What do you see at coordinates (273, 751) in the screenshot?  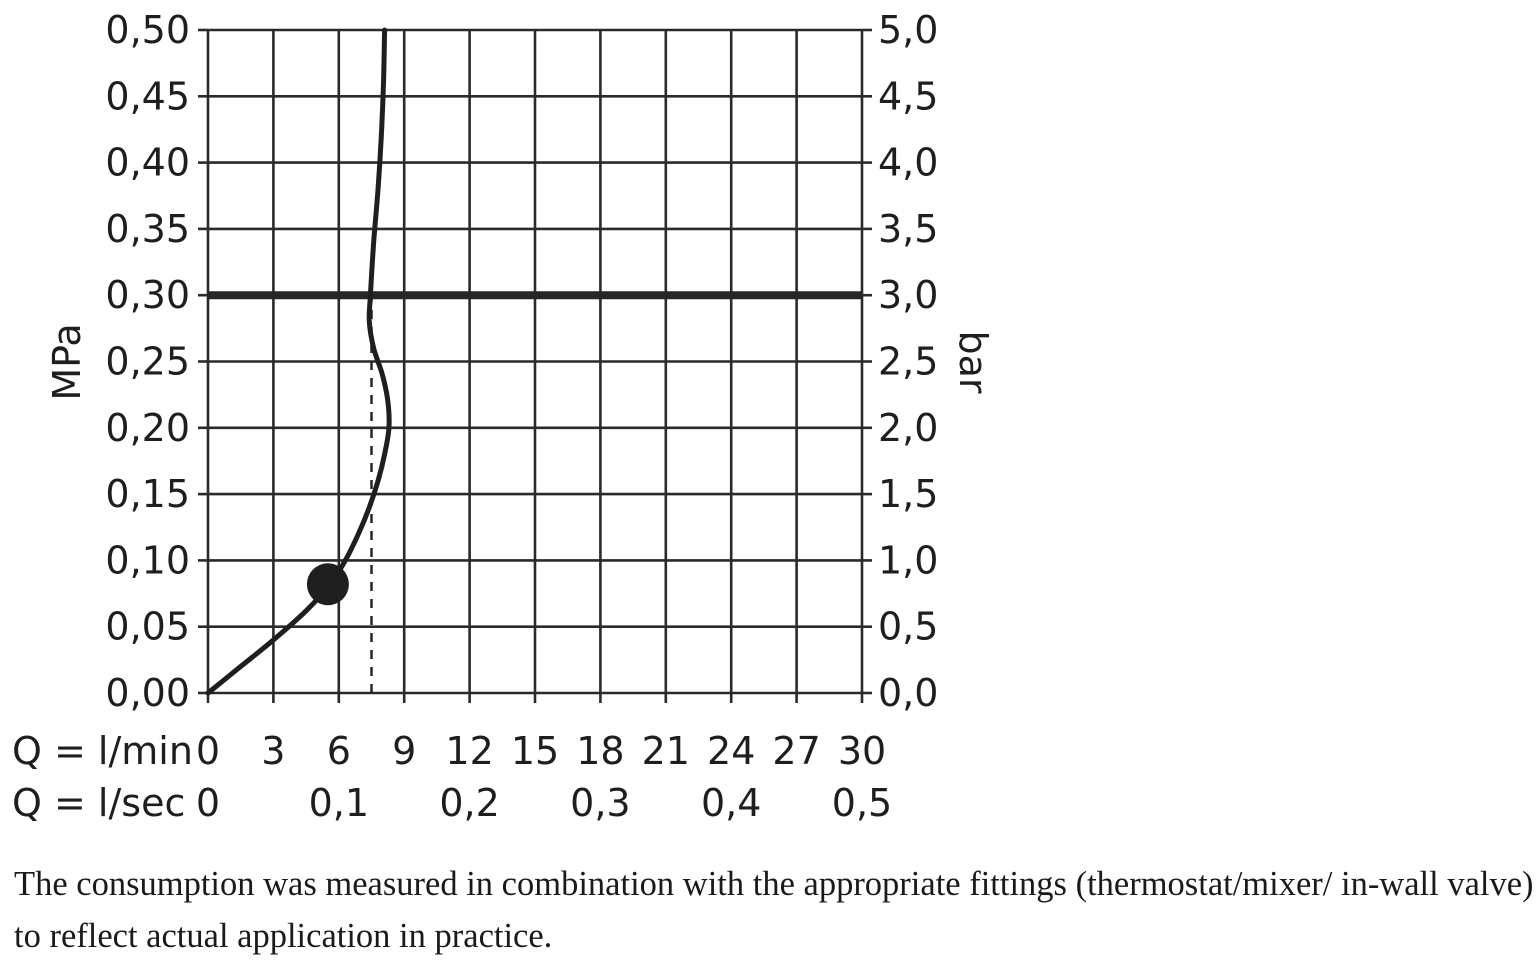 I see `x-tick-label: 3` at bounding box center [273, 751].